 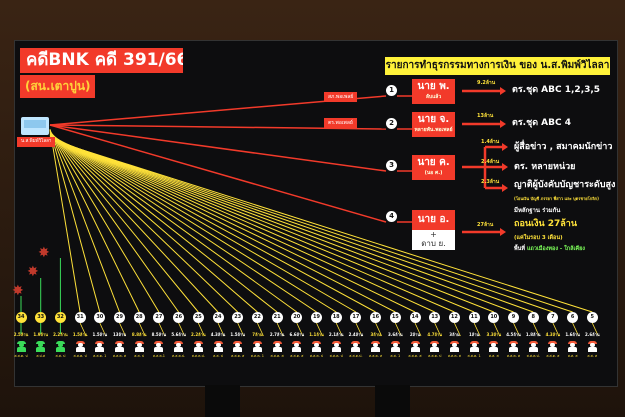 I want to click on branch-3-sub-1-destination: ผู้สื่อข่าว , สมาคมนักข่าว, so click(x=563, y=147).